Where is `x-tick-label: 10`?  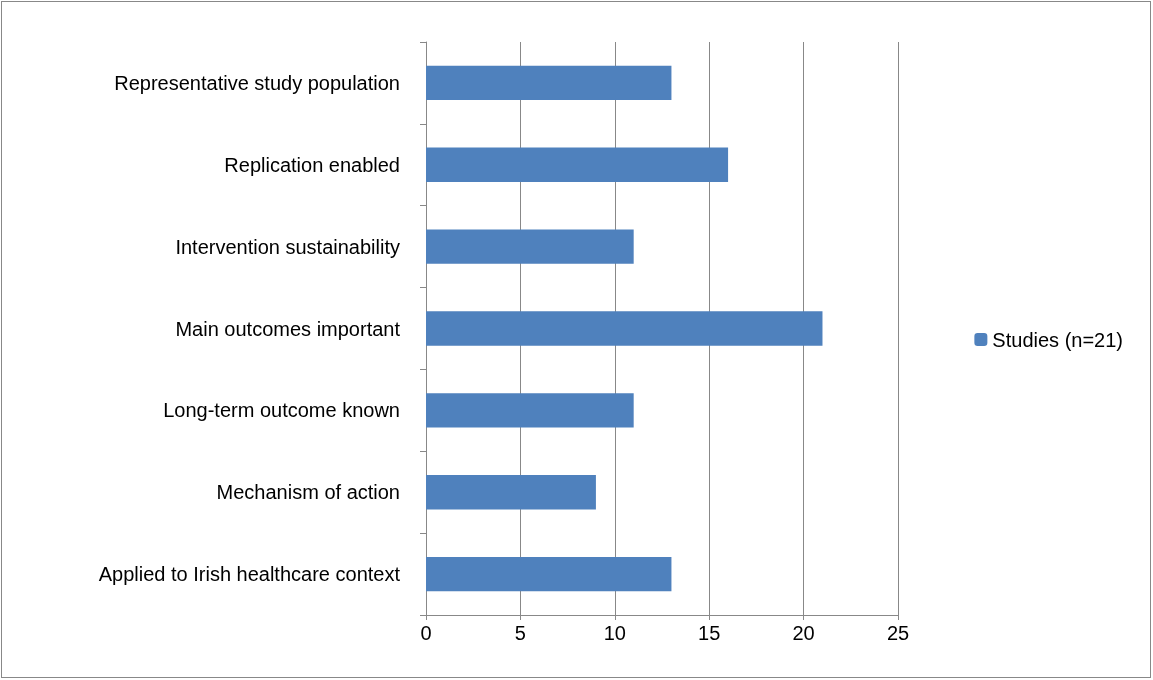 x-tick-label: 10 is located at coordinates (614, 633).